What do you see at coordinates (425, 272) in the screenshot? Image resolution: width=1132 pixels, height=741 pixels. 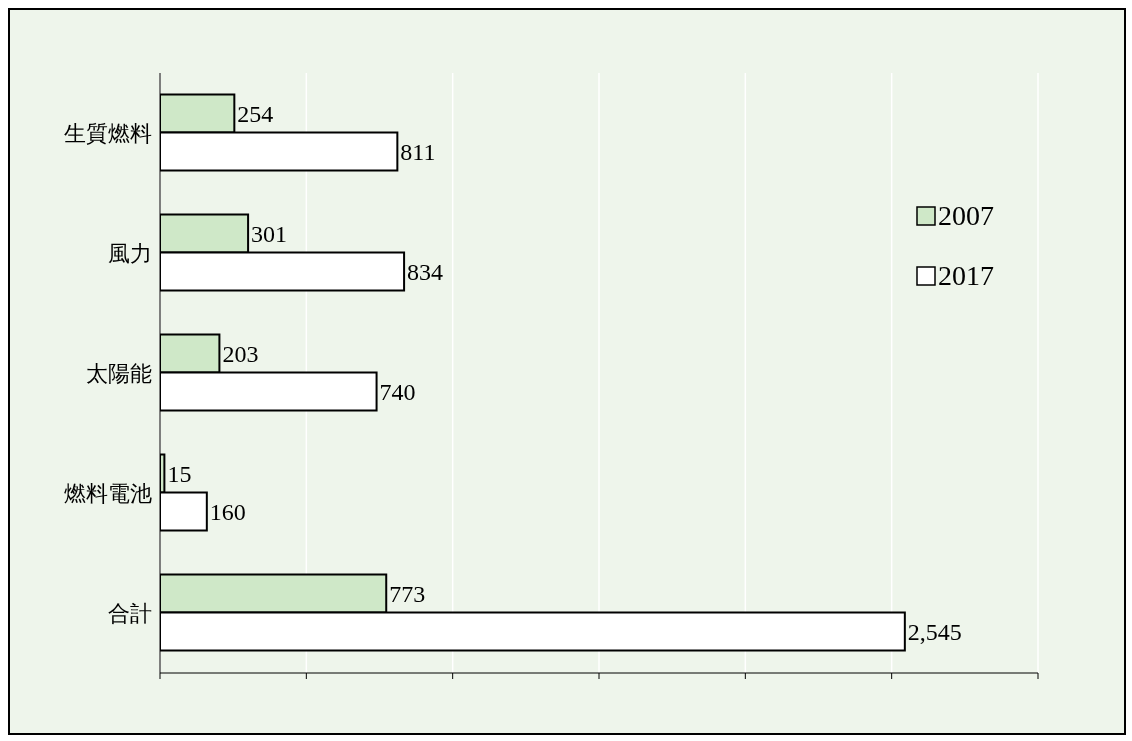 I see `data-label: 834` at bounding box center [425, 272].